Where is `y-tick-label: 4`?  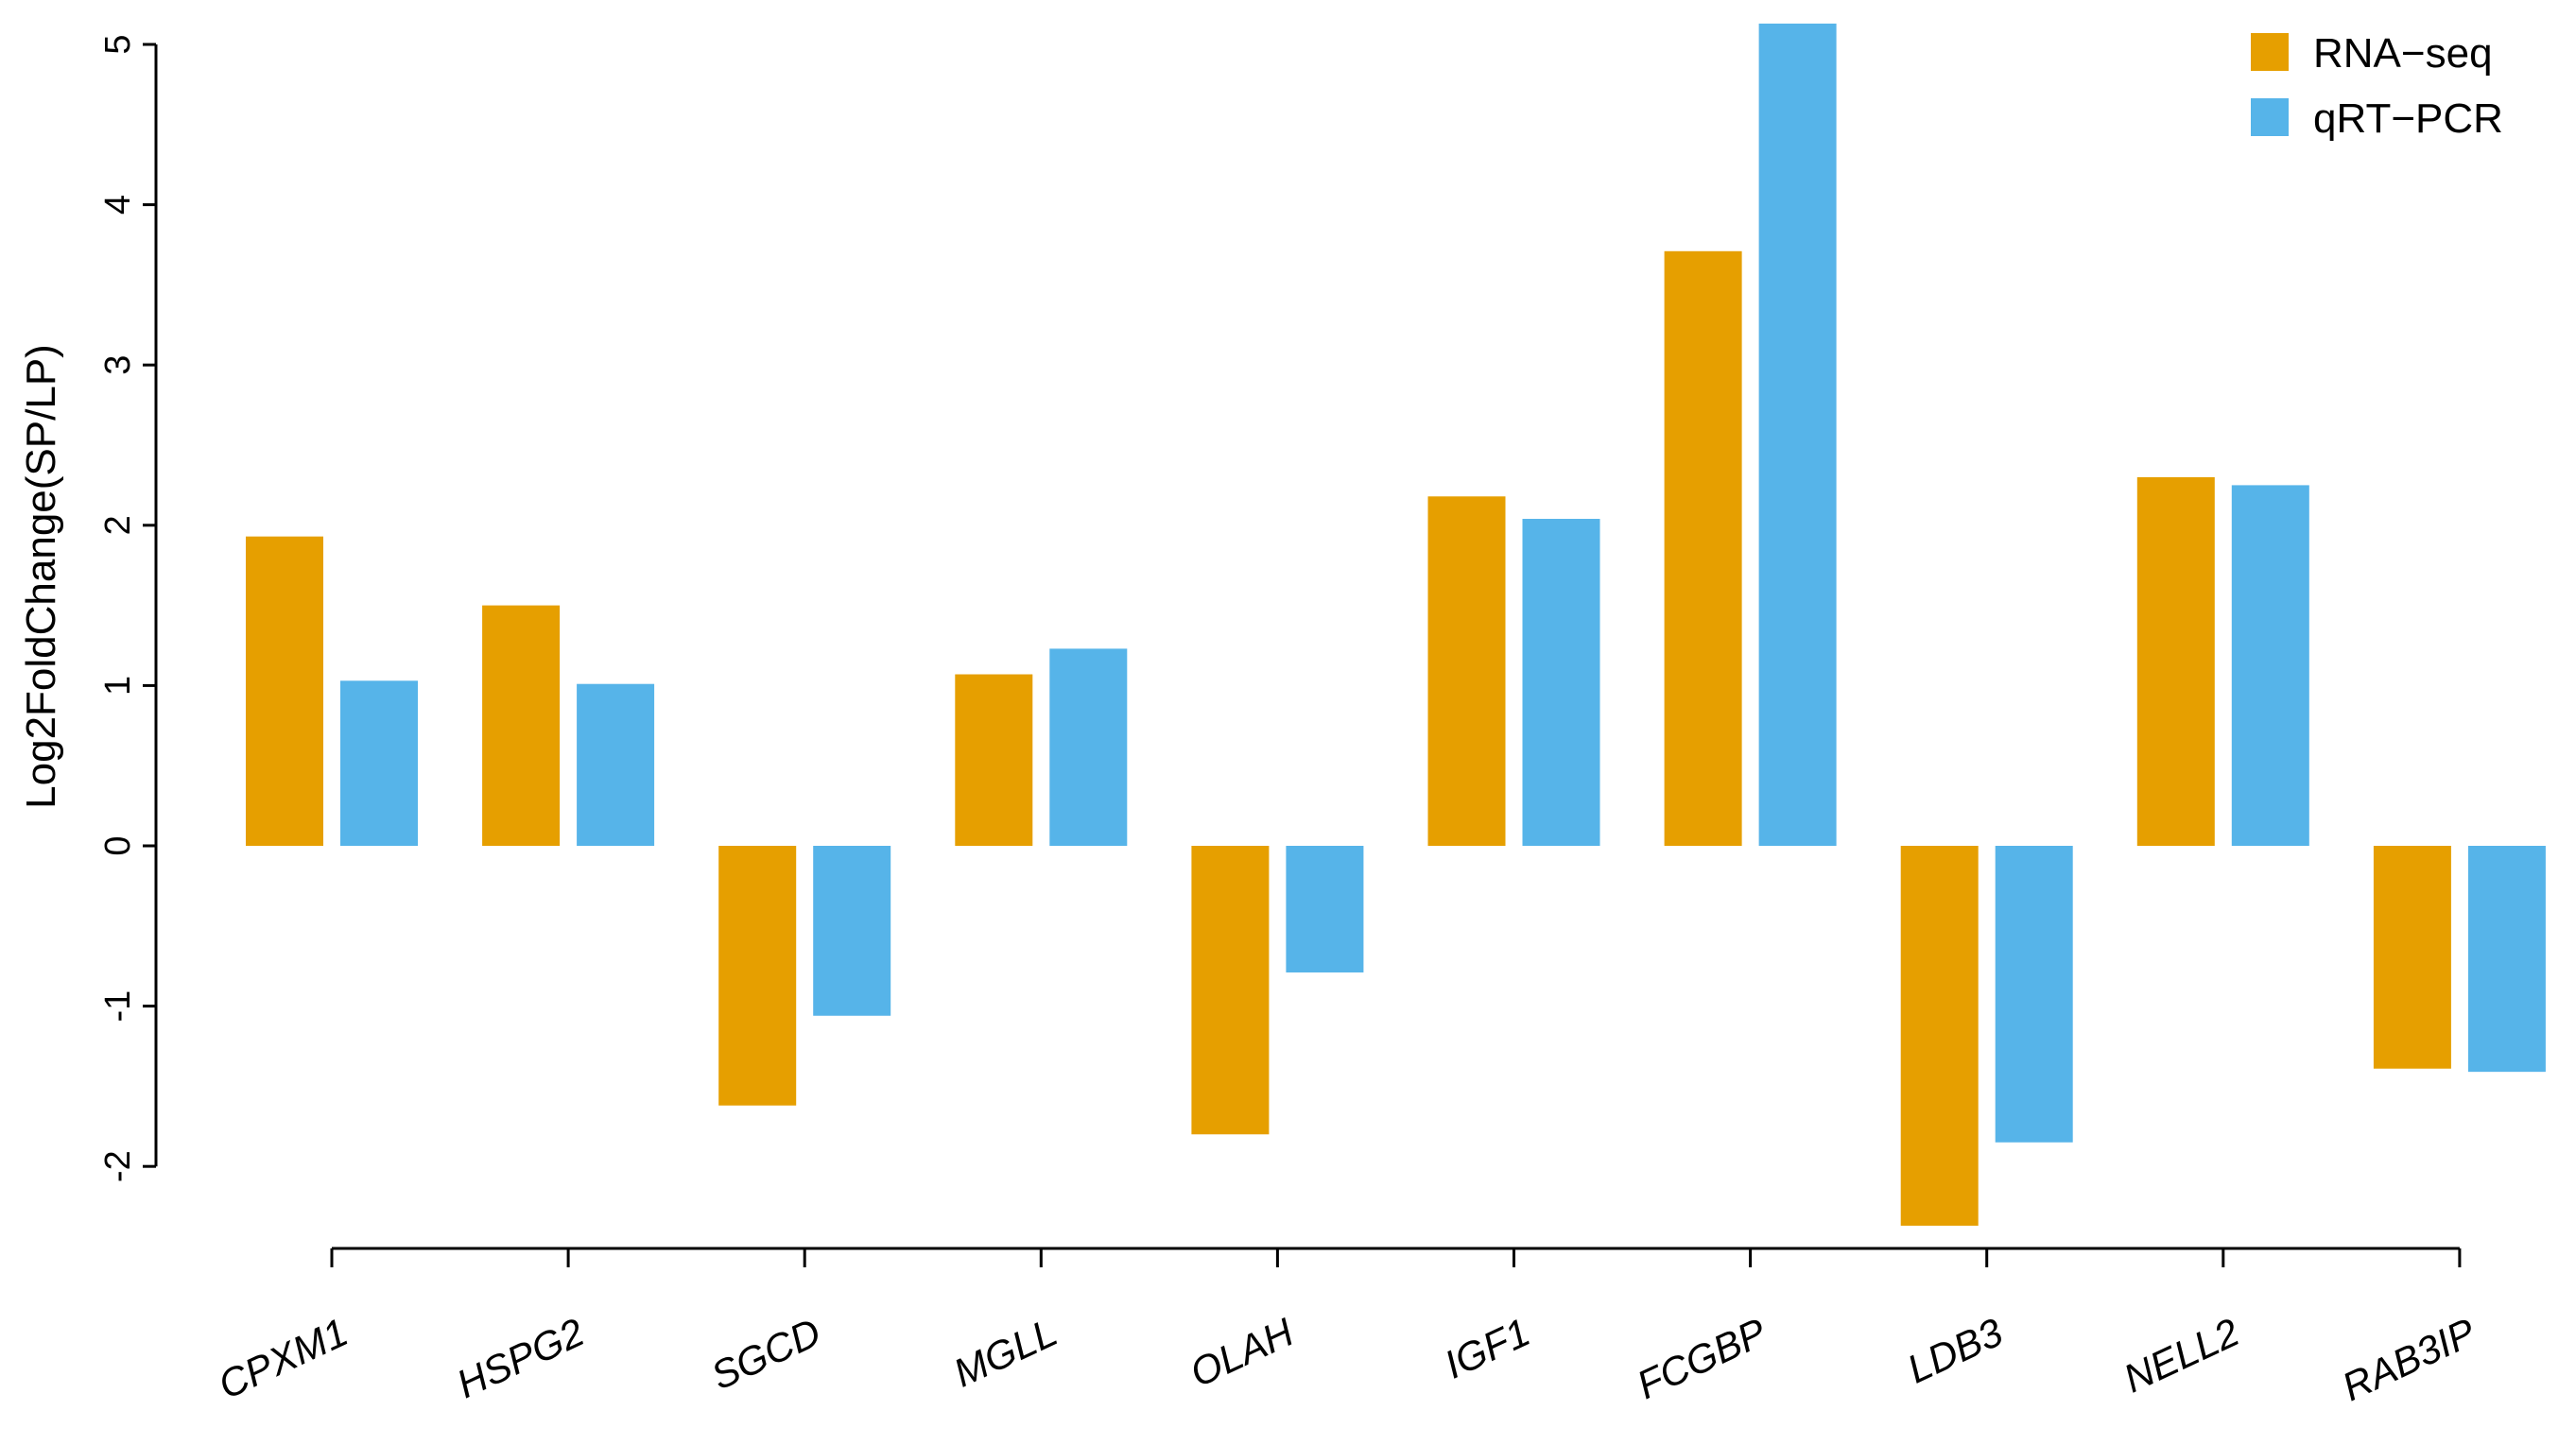
y-tick-label: 4 is located at coordinates (118, 205).